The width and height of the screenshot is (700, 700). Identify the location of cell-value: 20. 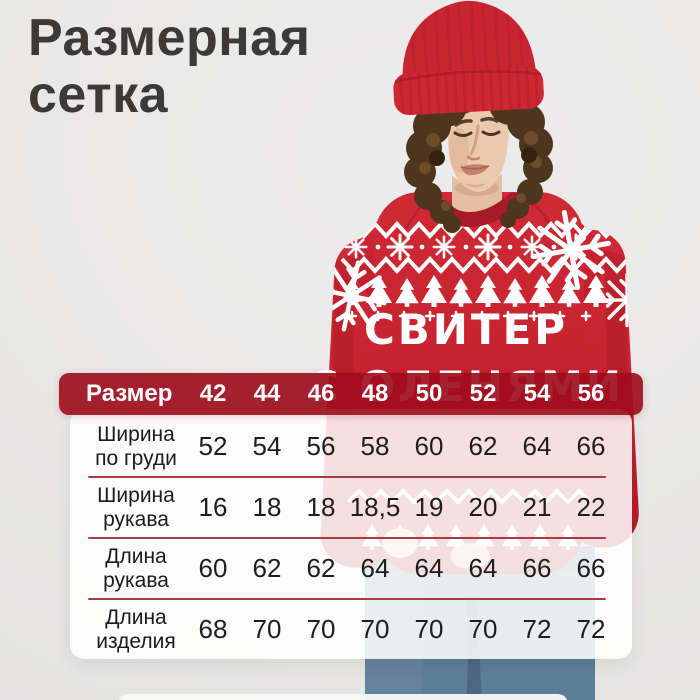
(483, 507).